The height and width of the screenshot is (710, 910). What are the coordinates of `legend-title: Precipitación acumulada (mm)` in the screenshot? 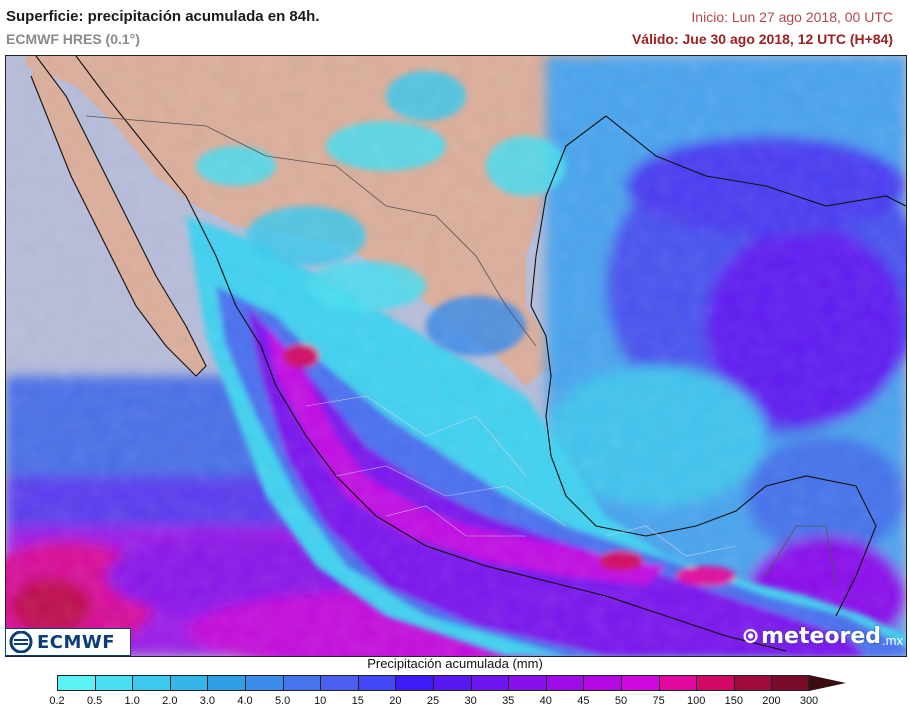 It's located at (455, 663).